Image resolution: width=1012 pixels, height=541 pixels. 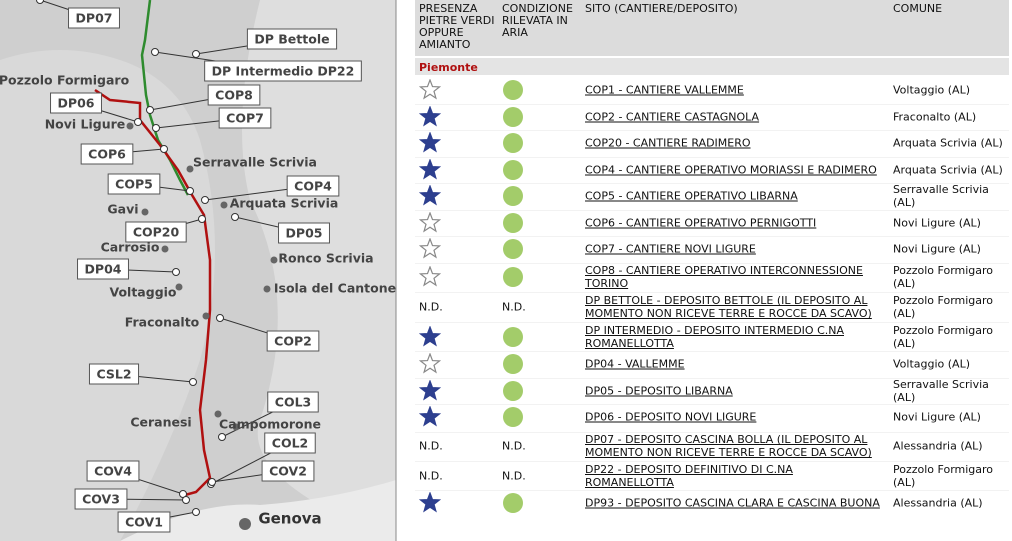 I want to click on site-link: COP6 - CANTIERE OPERATIVO PERNIGOTTI, so click(x=701, y=223).